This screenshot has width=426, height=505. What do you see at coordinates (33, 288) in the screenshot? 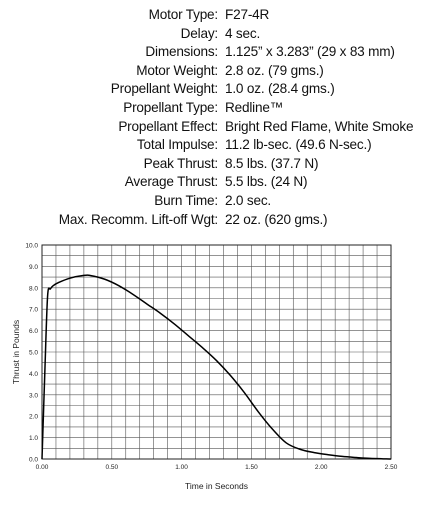
I see `y-tick-label: 8.0` at bounding box center [33, 288].